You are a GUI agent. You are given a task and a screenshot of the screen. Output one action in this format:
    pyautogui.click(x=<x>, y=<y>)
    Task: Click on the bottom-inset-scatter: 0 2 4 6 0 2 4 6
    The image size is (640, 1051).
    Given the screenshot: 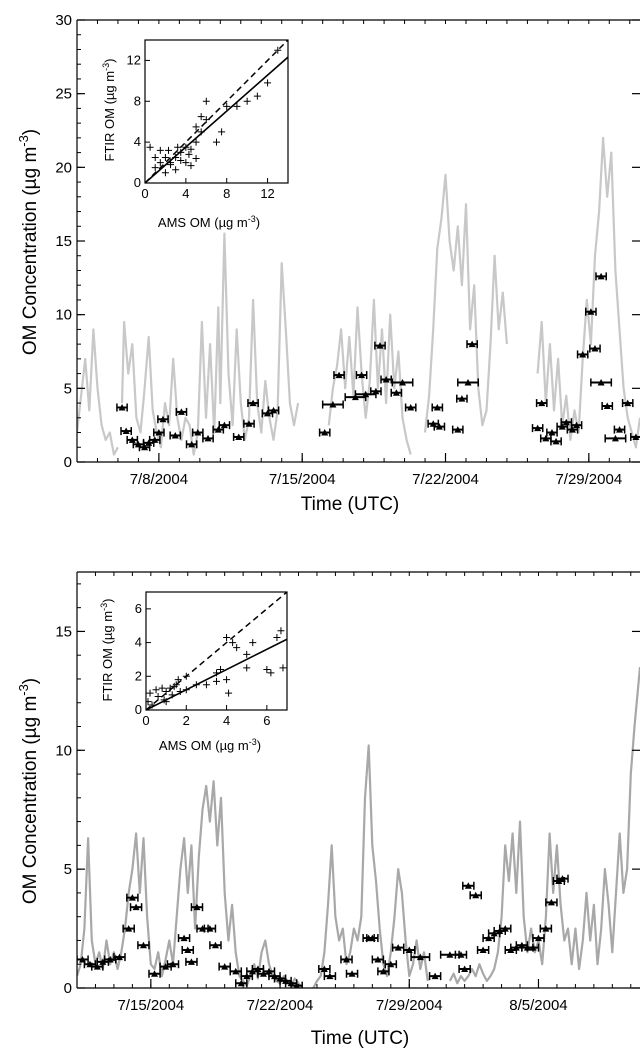 What is the action you would take?
    pyautogui.click(x=211, y=659)
    